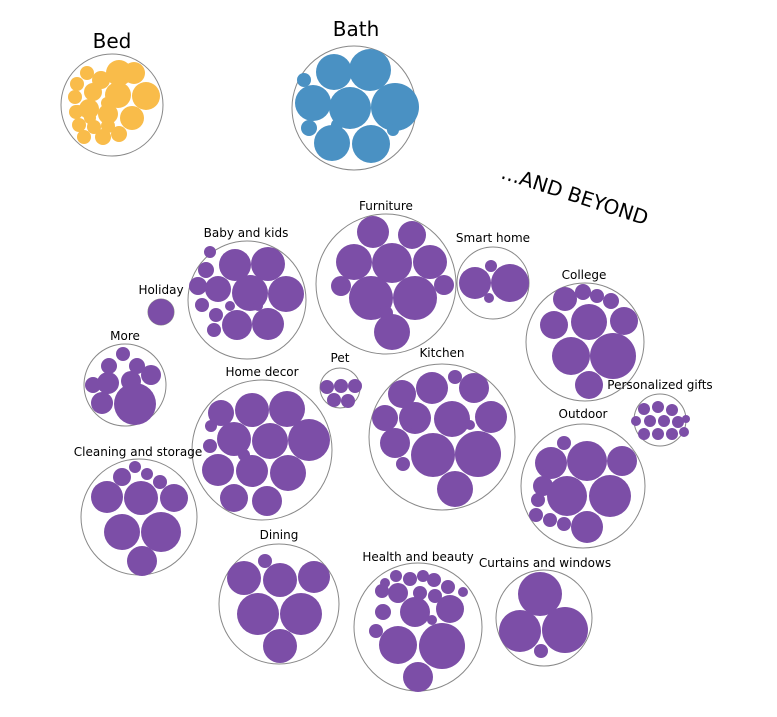  I want to click on group-outline-college, so click(585, 342).